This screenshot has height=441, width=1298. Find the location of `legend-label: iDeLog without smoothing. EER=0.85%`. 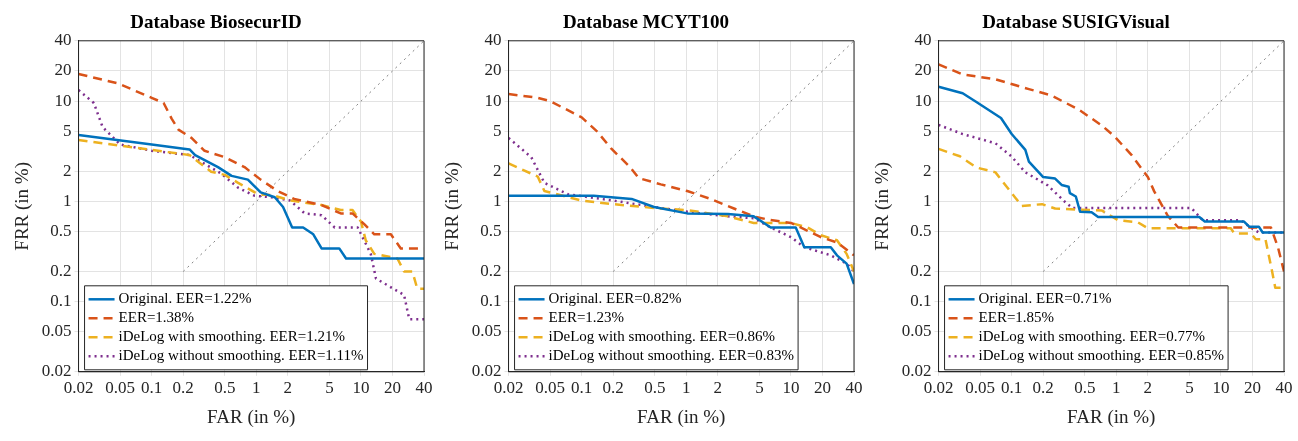

legend-label: iDeLog without smoothing. EER=0.85% is located at coordinates (1101, 355).